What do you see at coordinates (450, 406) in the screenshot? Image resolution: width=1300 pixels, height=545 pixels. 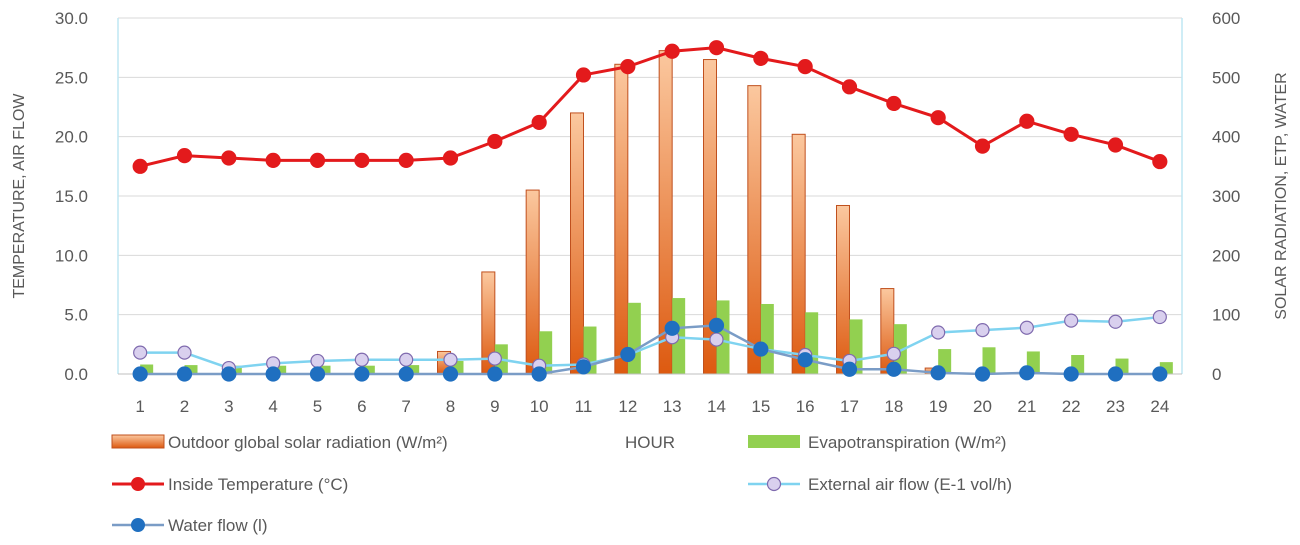 I see `x-tick-label: 8` at bounding box center [450, 406].